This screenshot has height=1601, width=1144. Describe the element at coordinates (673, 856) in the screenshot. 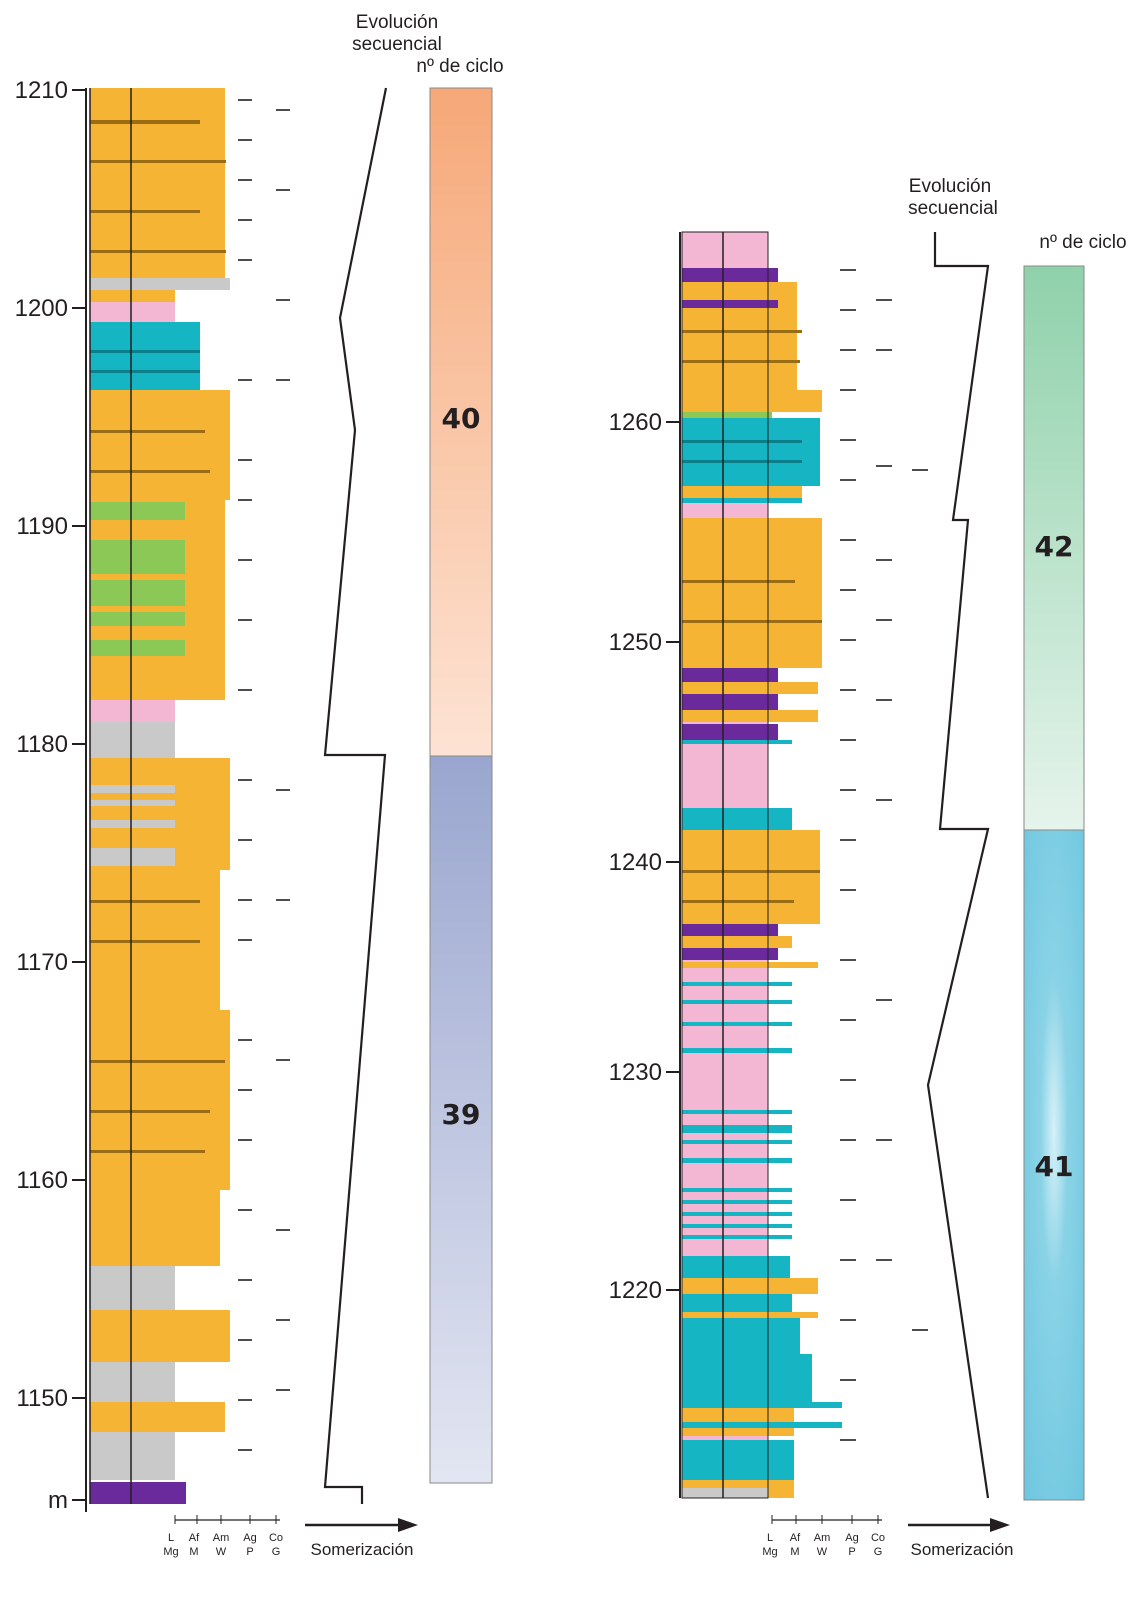

I see `right-depth-ticks` at that location.